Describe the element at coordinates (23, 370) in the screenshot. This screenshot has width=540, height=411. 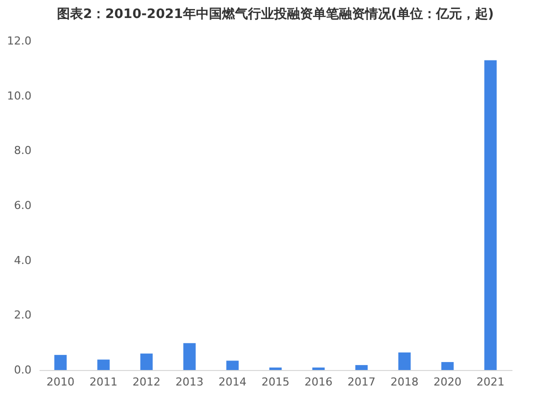
I see `y-tick-label: 0.0` at that location.